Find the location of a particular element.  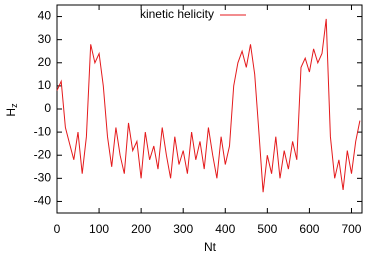

y-tick-label: -40 is located at coordinates (43, 201).